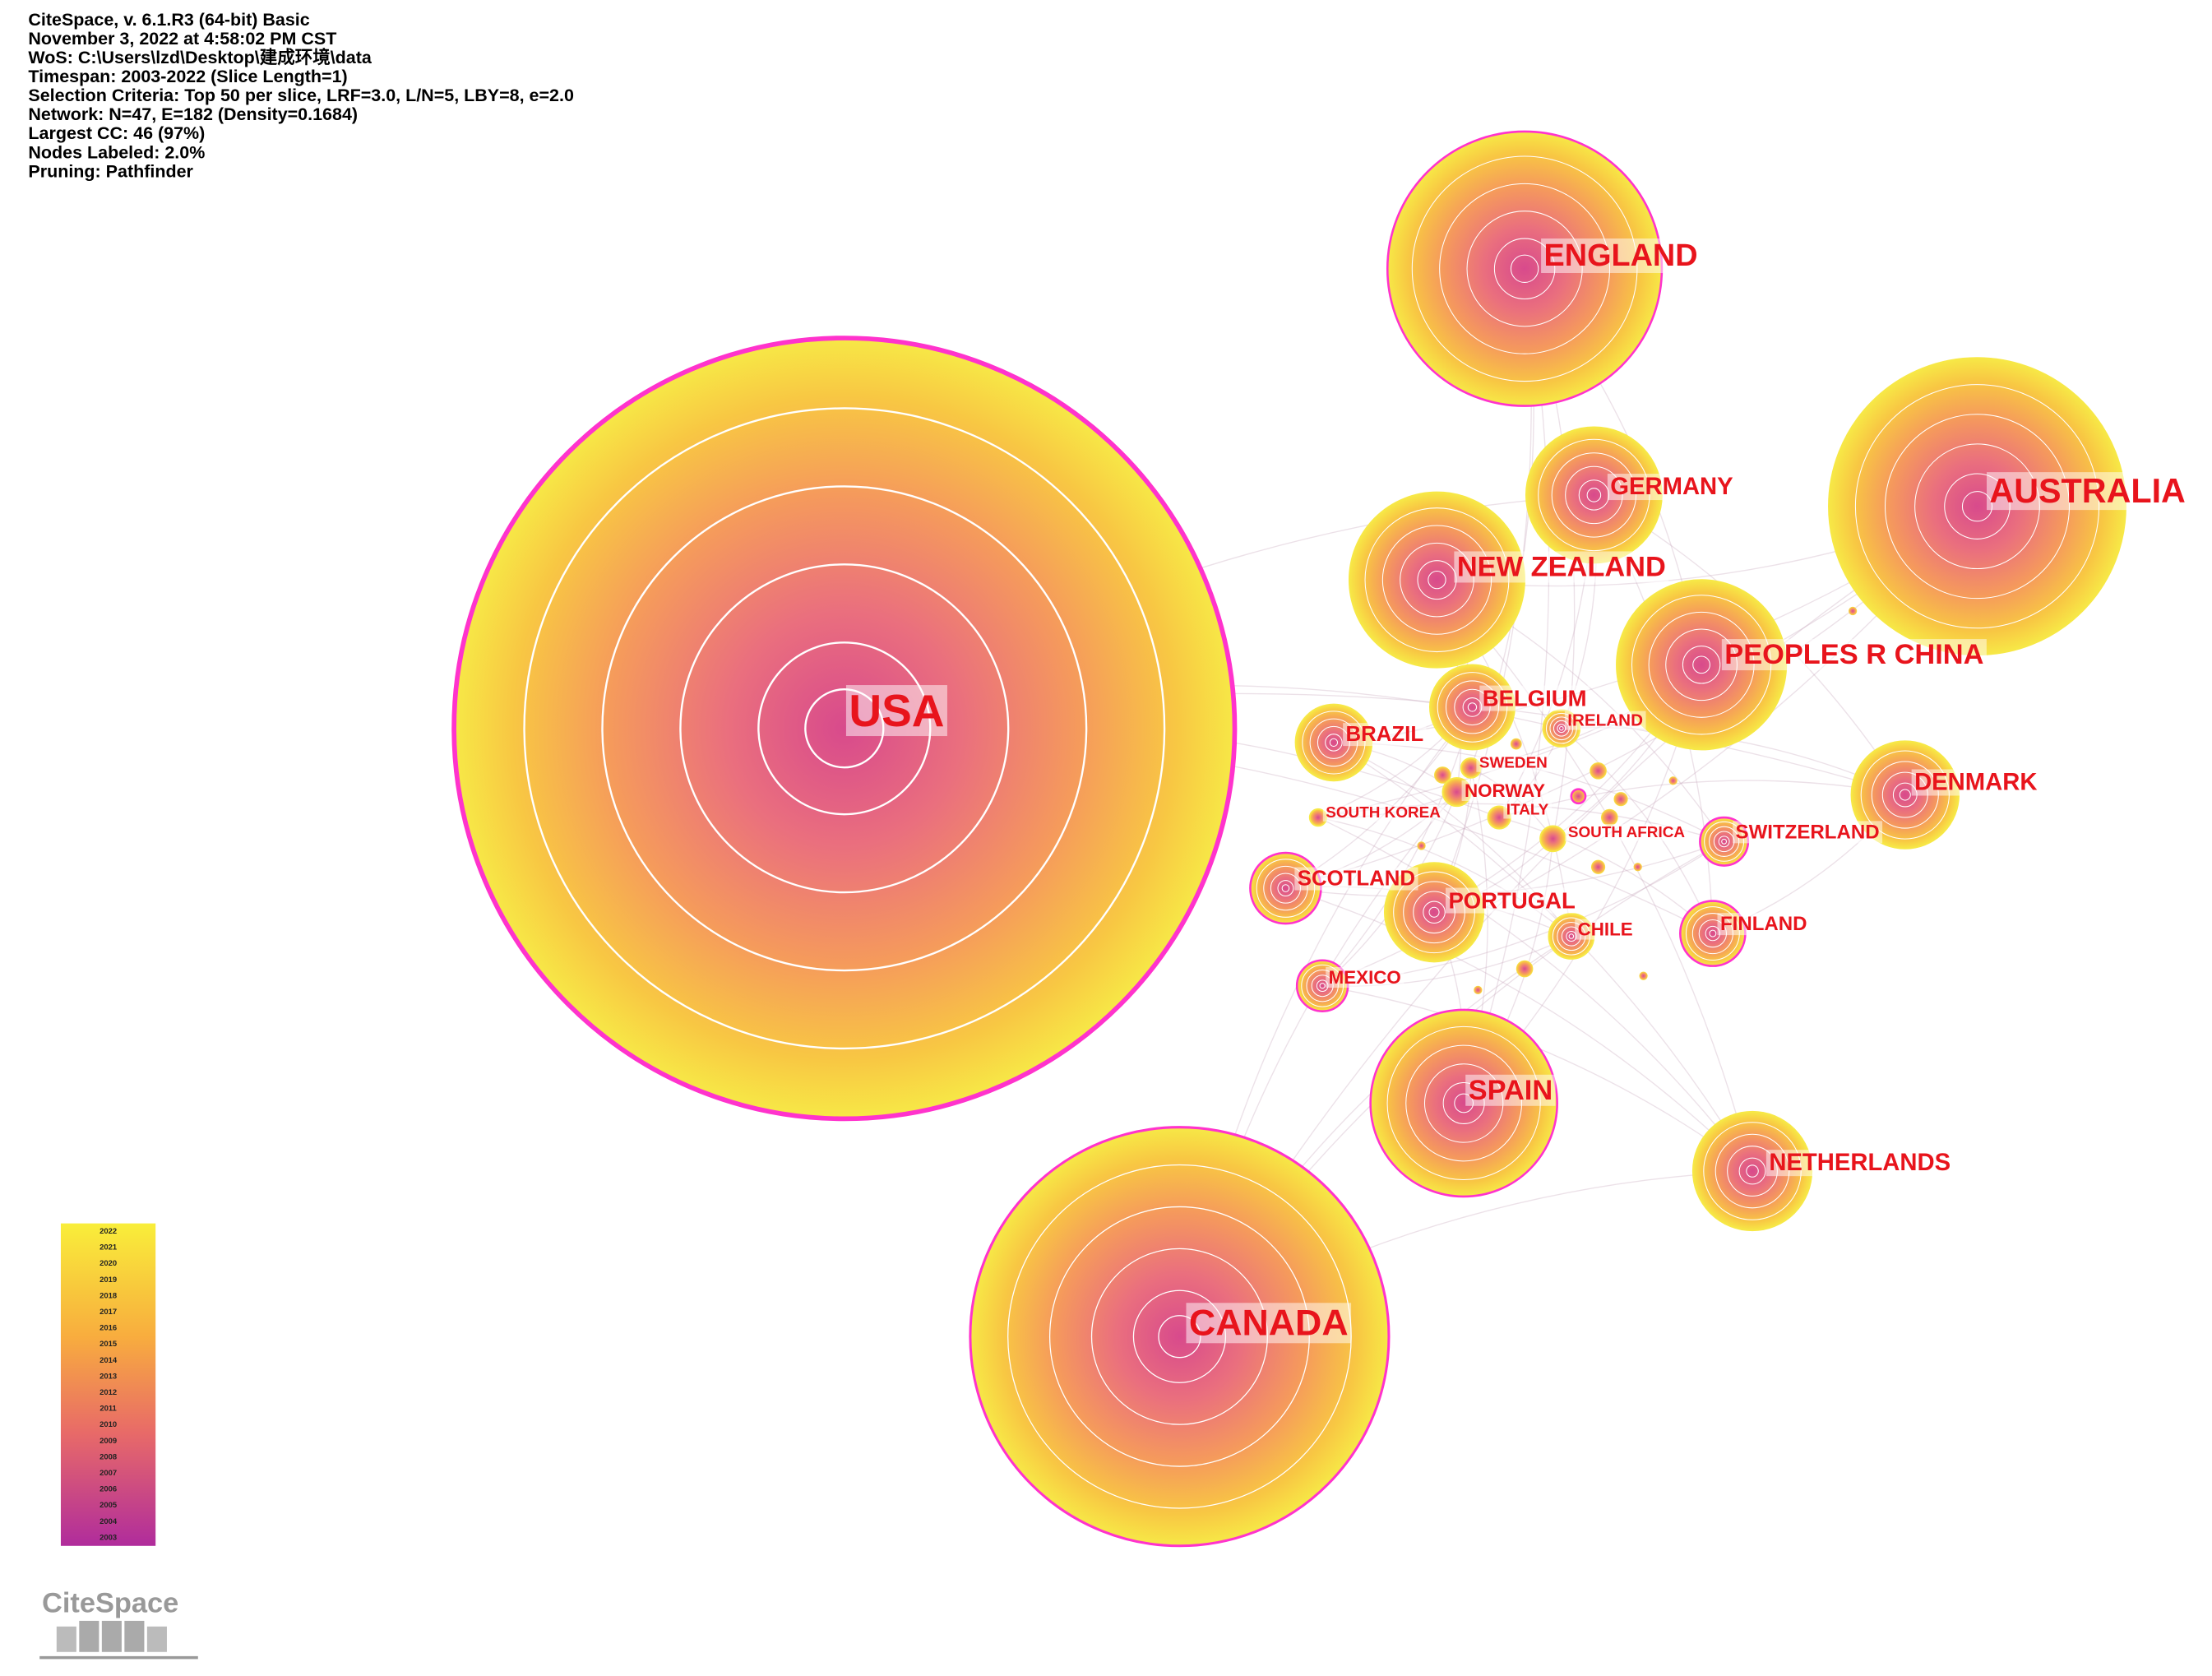 This screenshot has height=1676, width=2212. What do you see at coordinates (108, 1280) in the screenshot?
I see `legend-year: 2019` at bounding box center [108, 1280].